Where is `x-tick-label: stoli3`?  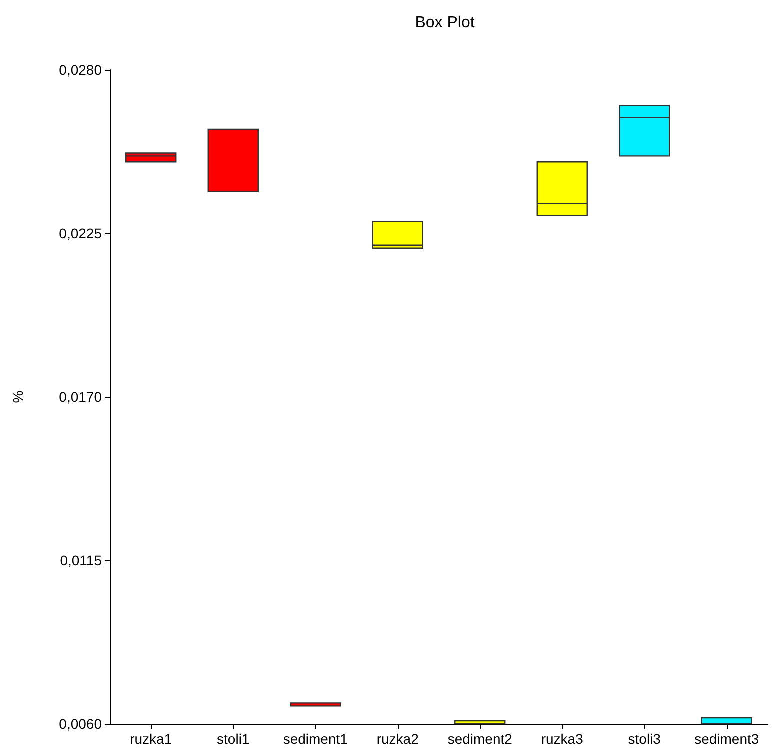
x-tick-label: stoli3 is located at coordinates (645, 739).